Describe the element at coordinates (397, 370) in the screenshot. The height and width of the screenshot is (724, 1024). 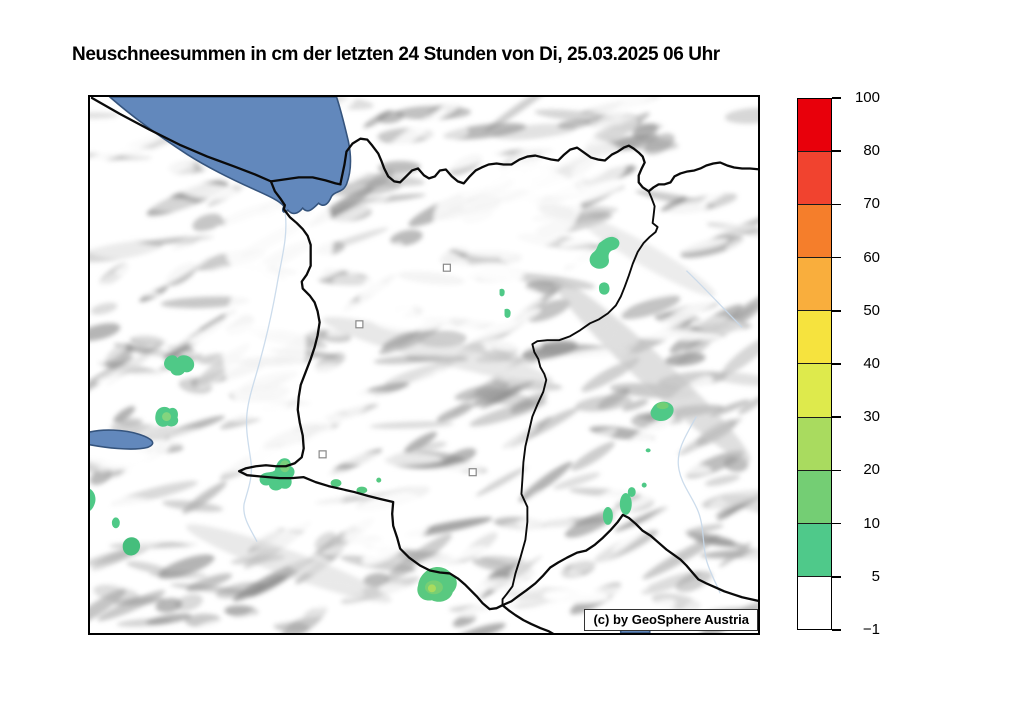
I see `station-markers-layer` at that location.